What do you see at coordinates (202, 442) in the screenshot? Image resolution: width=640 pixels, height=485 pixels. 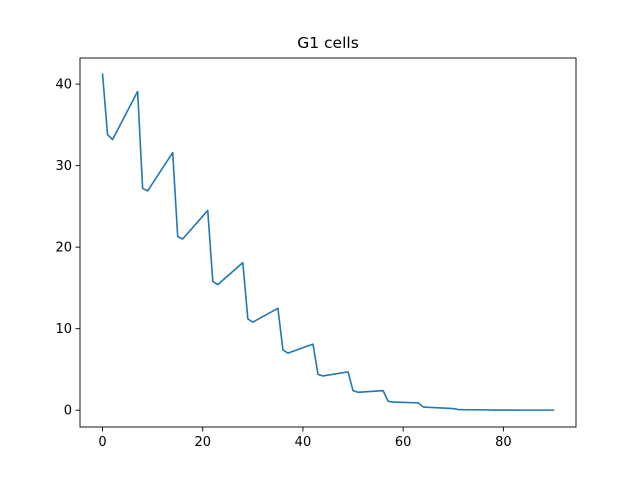 I see `x-tick-label: 20` at bounding box center [202, 442].